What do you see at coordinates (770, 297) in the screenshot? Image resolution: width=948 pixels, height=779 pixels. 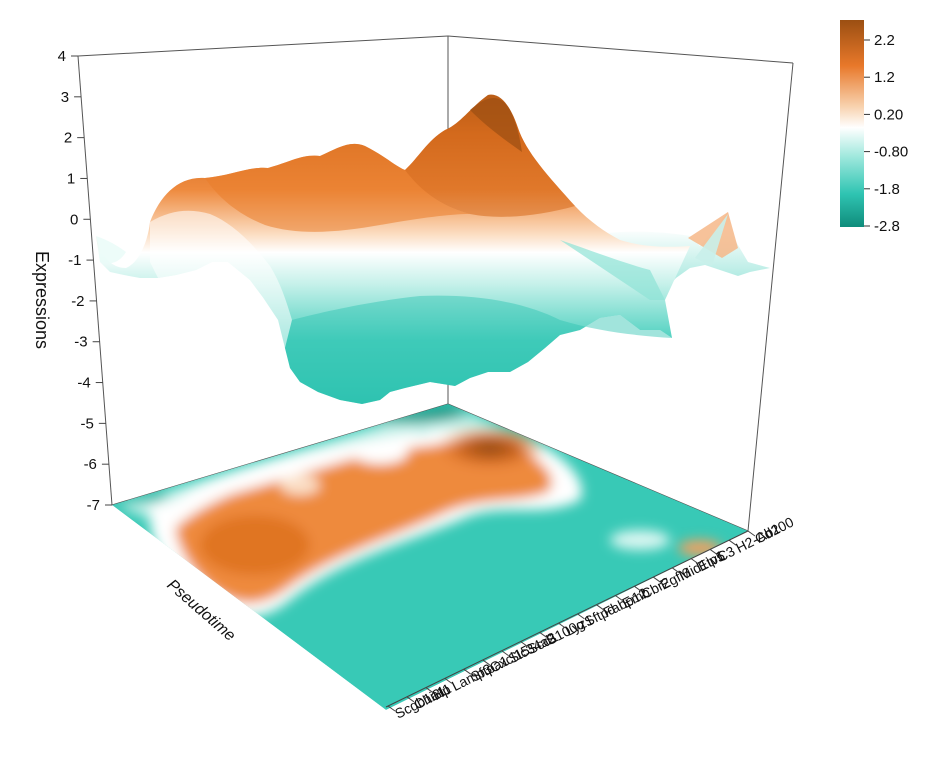 I see `right-vertical-line` at bounding box center [770, 297].